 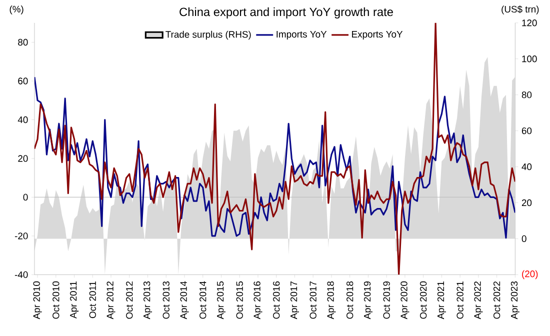 What do you see at coordinates (496, 300) in the screenshot?
I see `x-tick-label: Oct 2022` at bounding box center [496, 300].